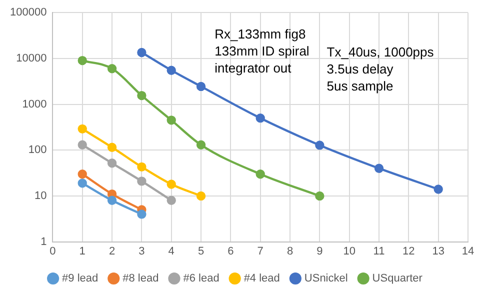  Describe the element at coordinates (28, 12) in the screenshot. I see `y-tick-label: 100000` at that location.